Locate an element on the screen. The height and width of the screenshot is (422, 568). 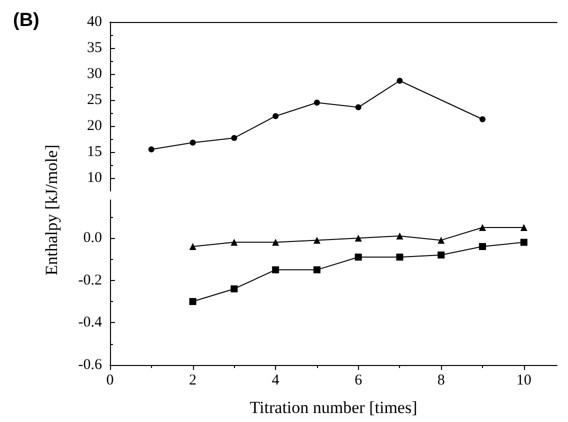
y-tick-label: 0.0 is located at coordinates (92, 238).